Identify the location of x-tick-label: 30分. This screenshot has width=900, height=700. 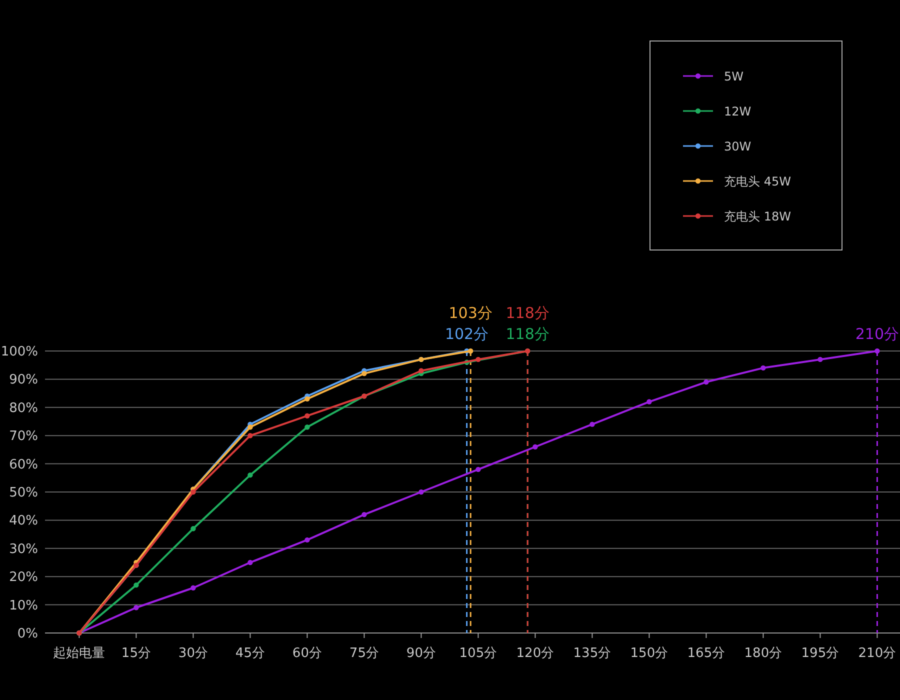
(193, 653).